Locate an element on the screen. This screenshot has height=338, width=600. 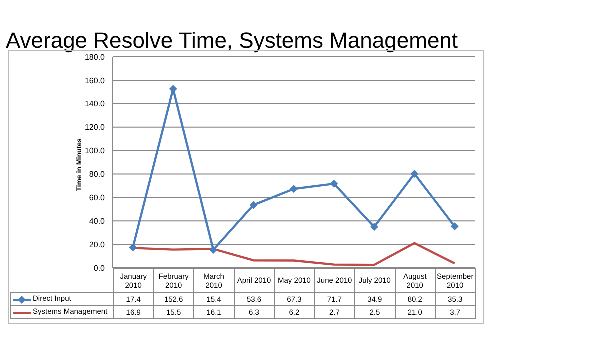
chart-title: Average Resolve Time, Systems Management is located at coordinates (232, 41).